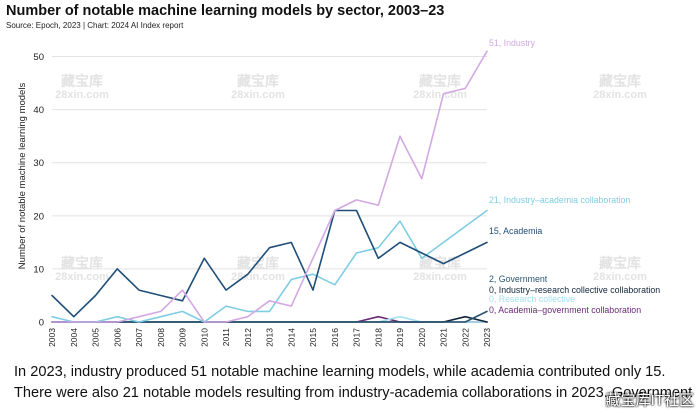 This screenshot has height=412, width=700. Describe the element at coordinates (38, 110) in the screenshot. I see `y-tick-label: 40` at that location.